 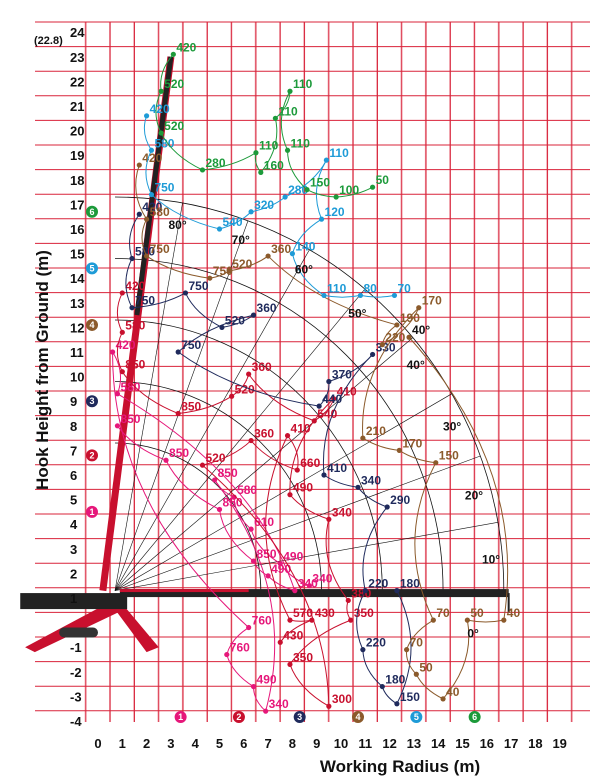 I want to click on x-tick-label: 19, so click(x=559, y=743).